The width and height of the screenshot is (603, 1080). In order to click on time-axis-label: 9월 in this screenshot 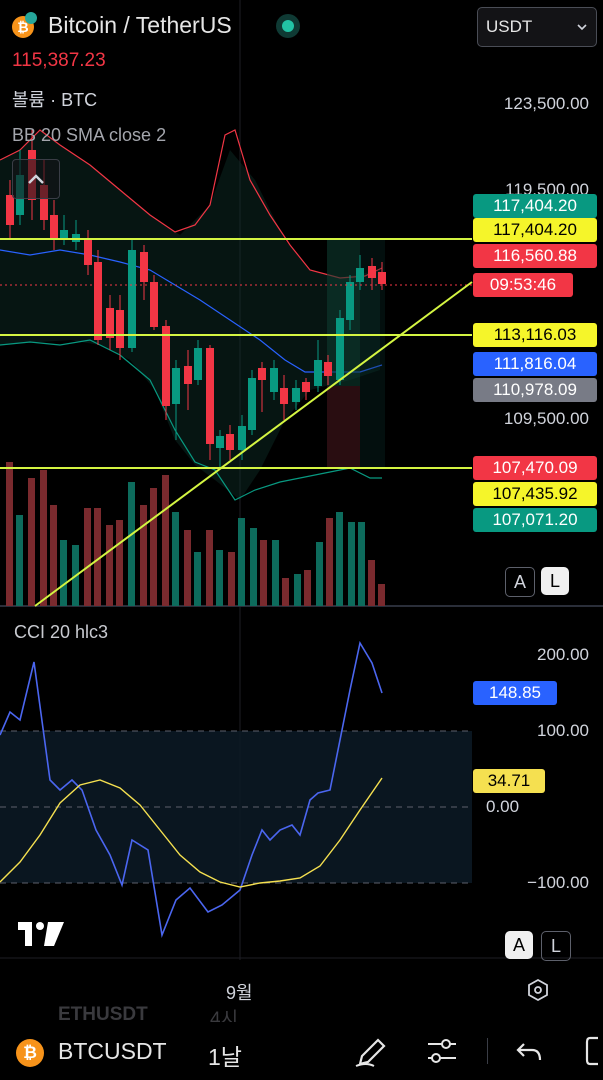, I will do `click(239, 993)`.